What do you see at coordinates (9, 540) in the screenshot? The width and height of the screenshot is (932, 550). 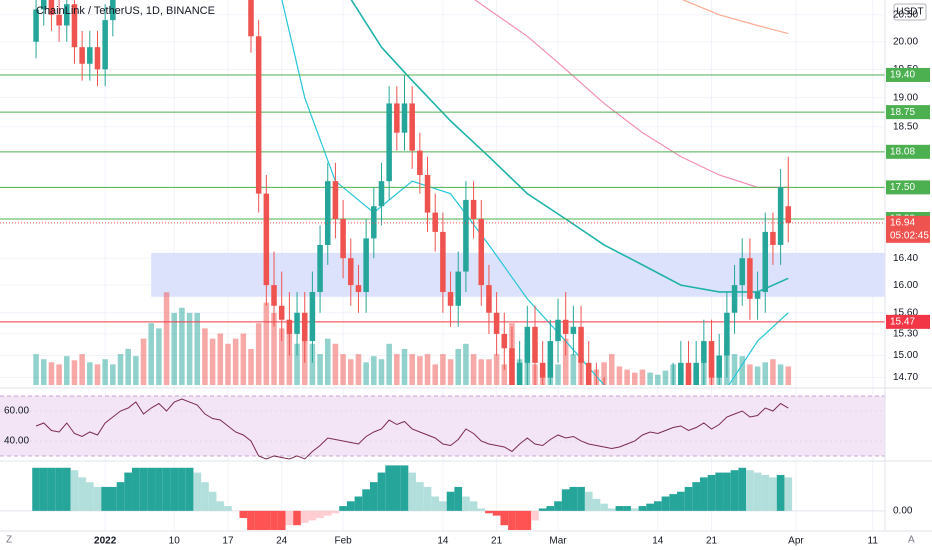 I see `corner-left: Z` at bounding box center [9, 540].